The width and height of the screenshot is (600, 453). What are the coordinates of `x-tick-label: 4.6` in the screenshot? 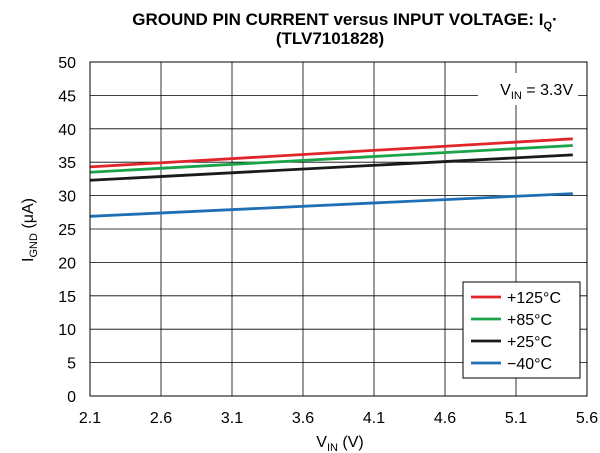 It's located at (445, 418).